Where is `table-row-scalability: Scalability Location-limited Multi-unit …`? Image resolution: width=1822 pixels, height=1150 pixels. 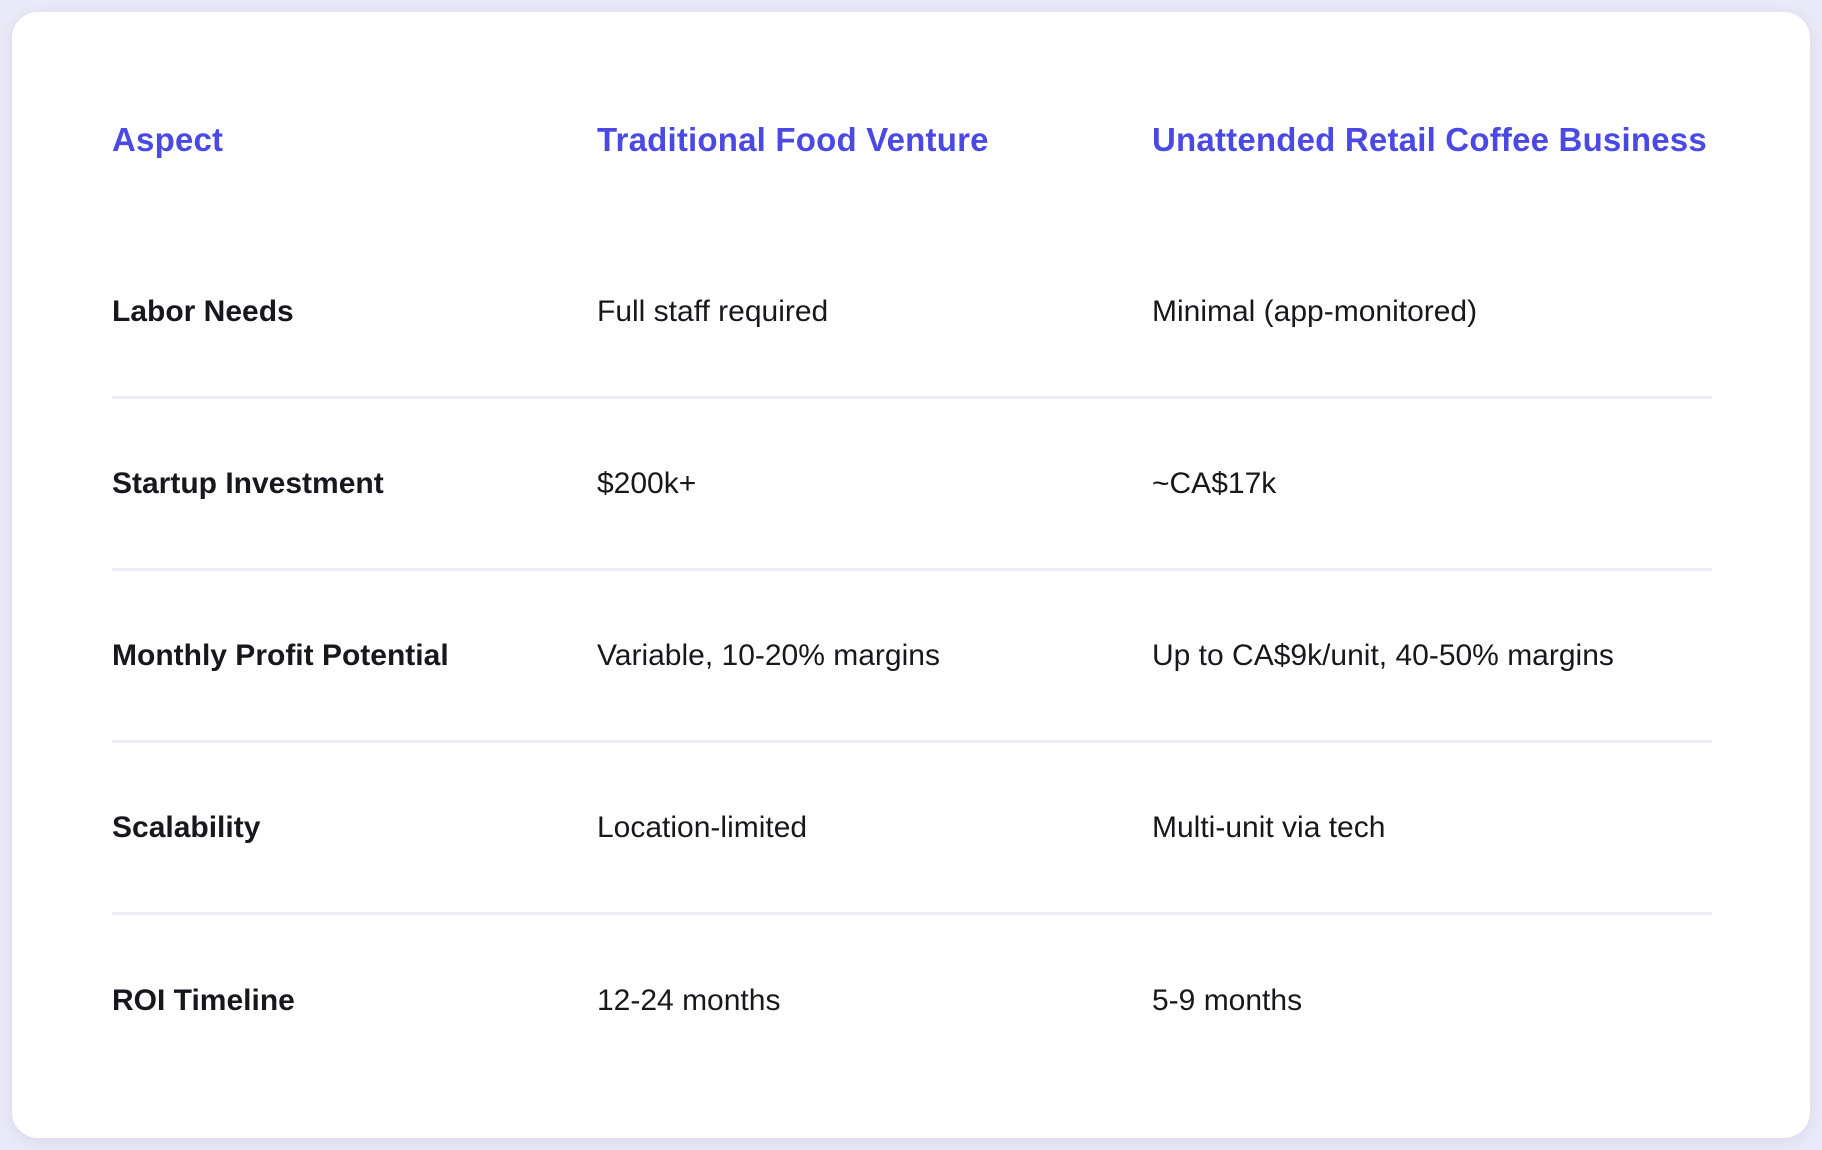
table-row-scalability: Scalability Location-limited Multi-unit … is located at coordinates (912, 829).